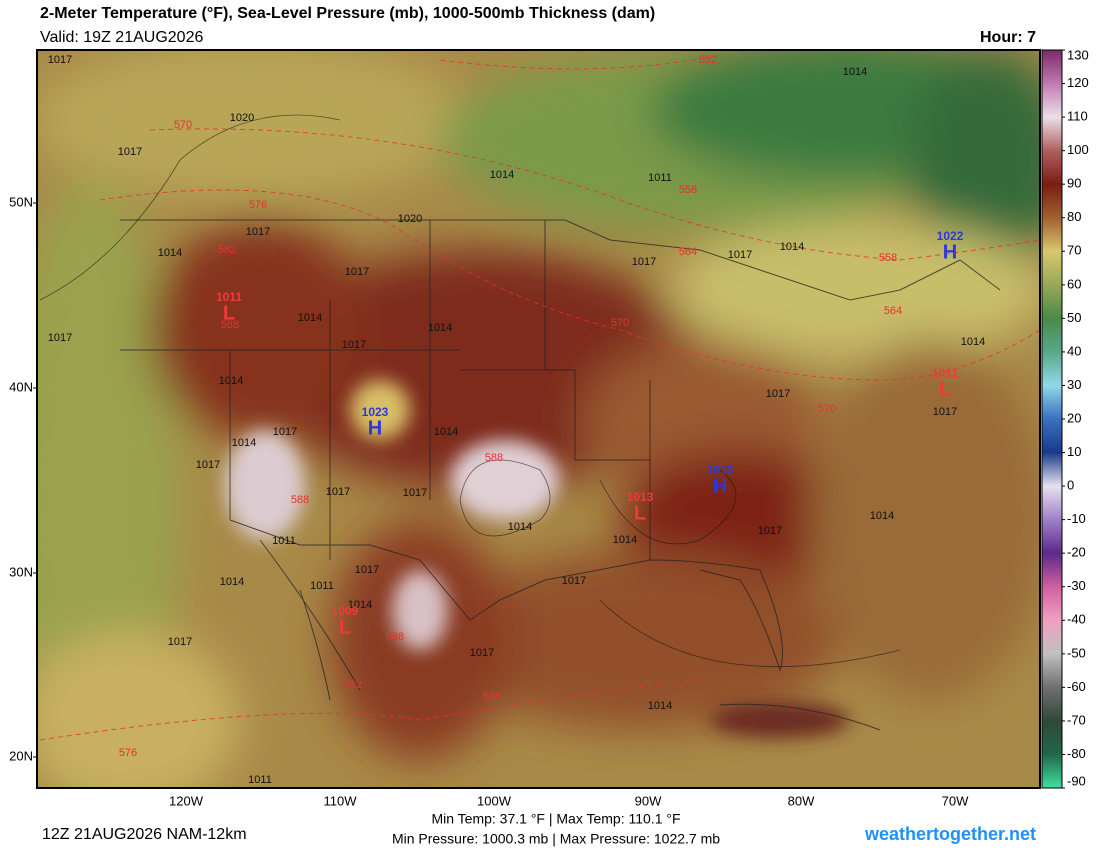 The image size is (1100, 850). Describe the element at coordinates (121, 37) in the screenshot. I see `valid-time: Valid: 19Z 21AUG2026` at that location.